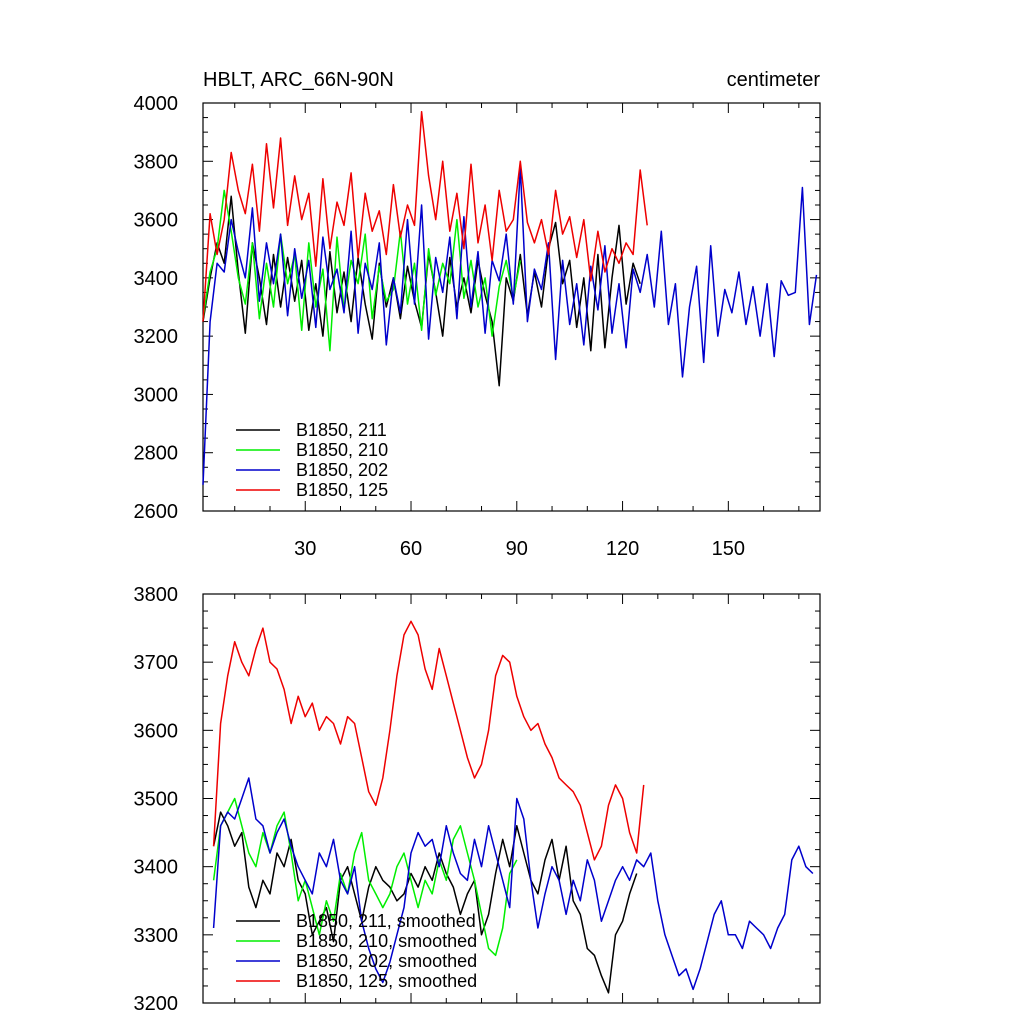 This screenshot has height=1029, width=1024. Describe the element at coordinates (411, 549) in the screenshot. I see `x-tick-label: 60` at that location.